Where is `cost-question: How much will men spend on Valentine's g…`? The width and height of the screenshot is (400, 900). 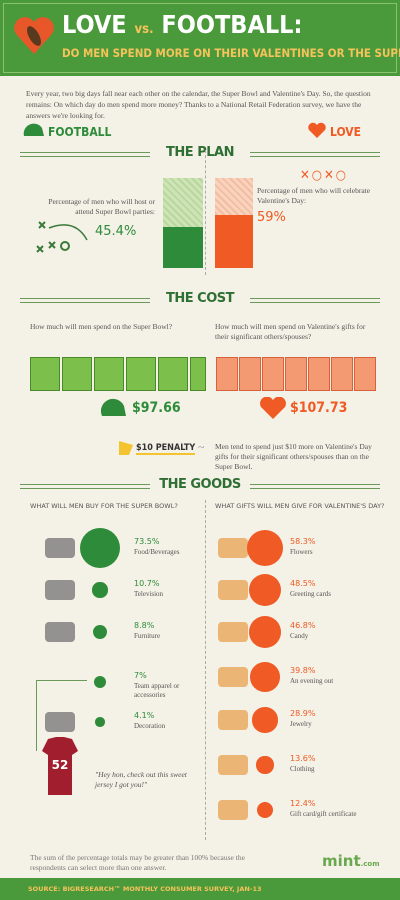
cost-question: How much will men spend on Valentine's g… is located at coordinates (290, 331).